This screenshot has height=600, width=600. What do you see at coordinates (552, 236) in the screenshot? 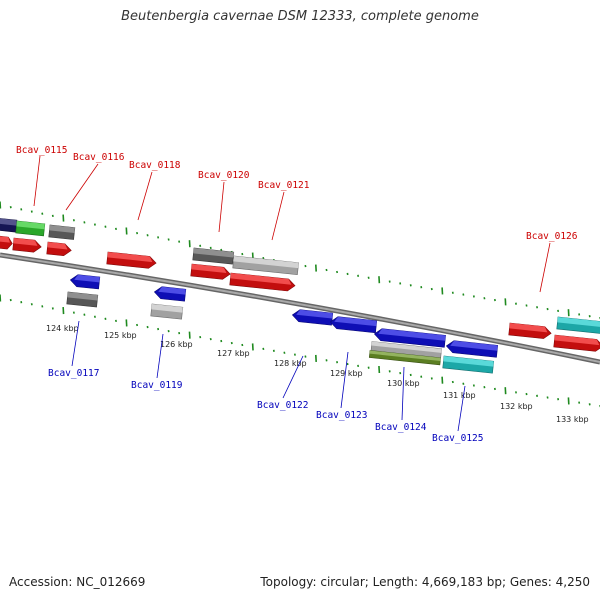
I see `gene-label-forward: Bcav_0126` at bounding box center [552, 236].